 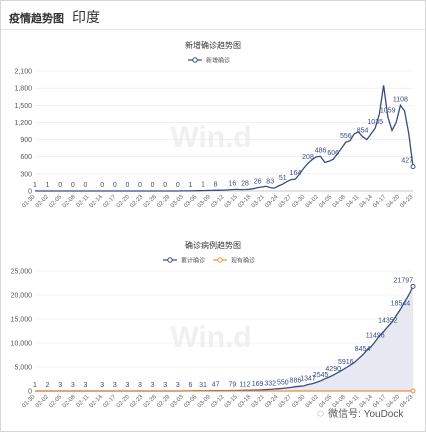 I want to click on x-tick-label: 02-14, so click(x=97, y=402).